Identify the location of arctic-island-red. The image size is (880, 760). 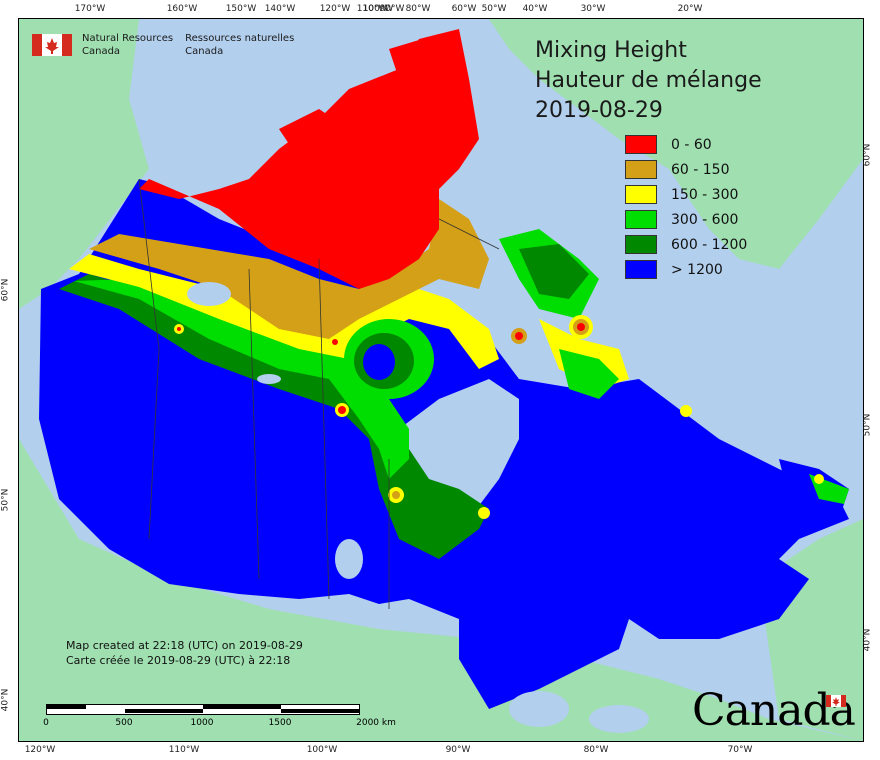
(314, 134).